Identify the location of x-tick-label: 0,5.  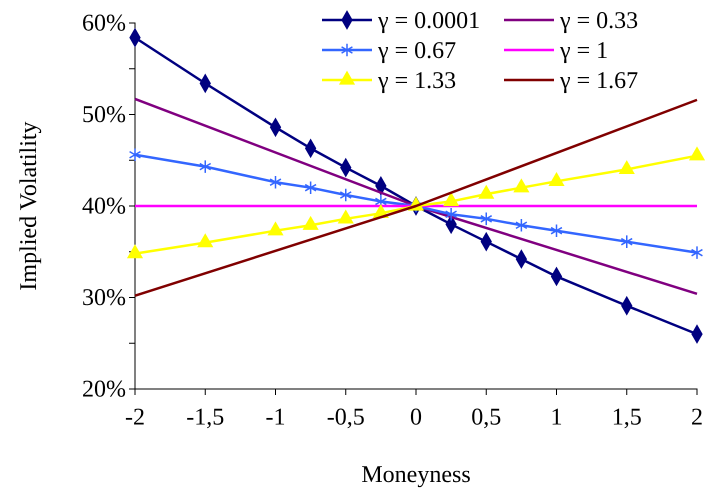
(486, 417).